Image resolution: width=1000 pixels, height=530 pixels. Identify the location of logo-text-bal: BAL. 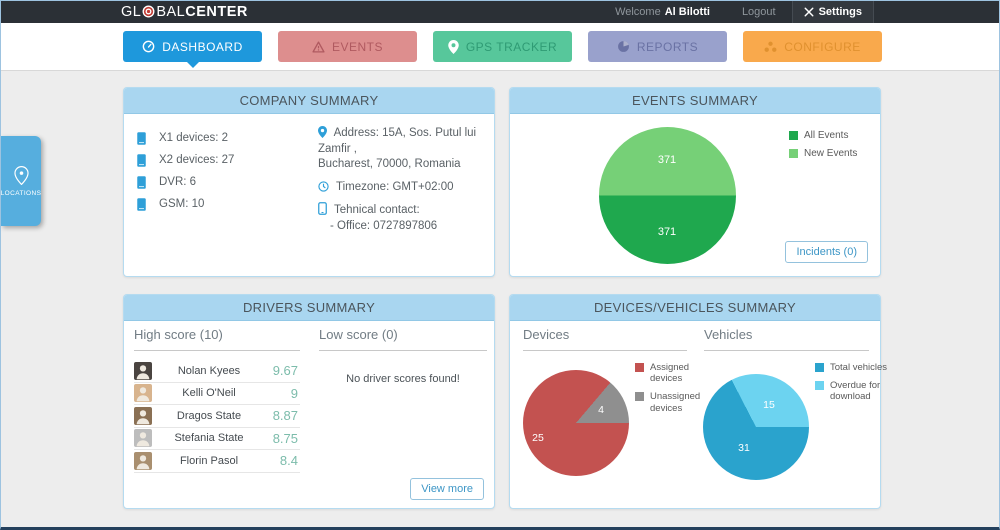
(171, 12).